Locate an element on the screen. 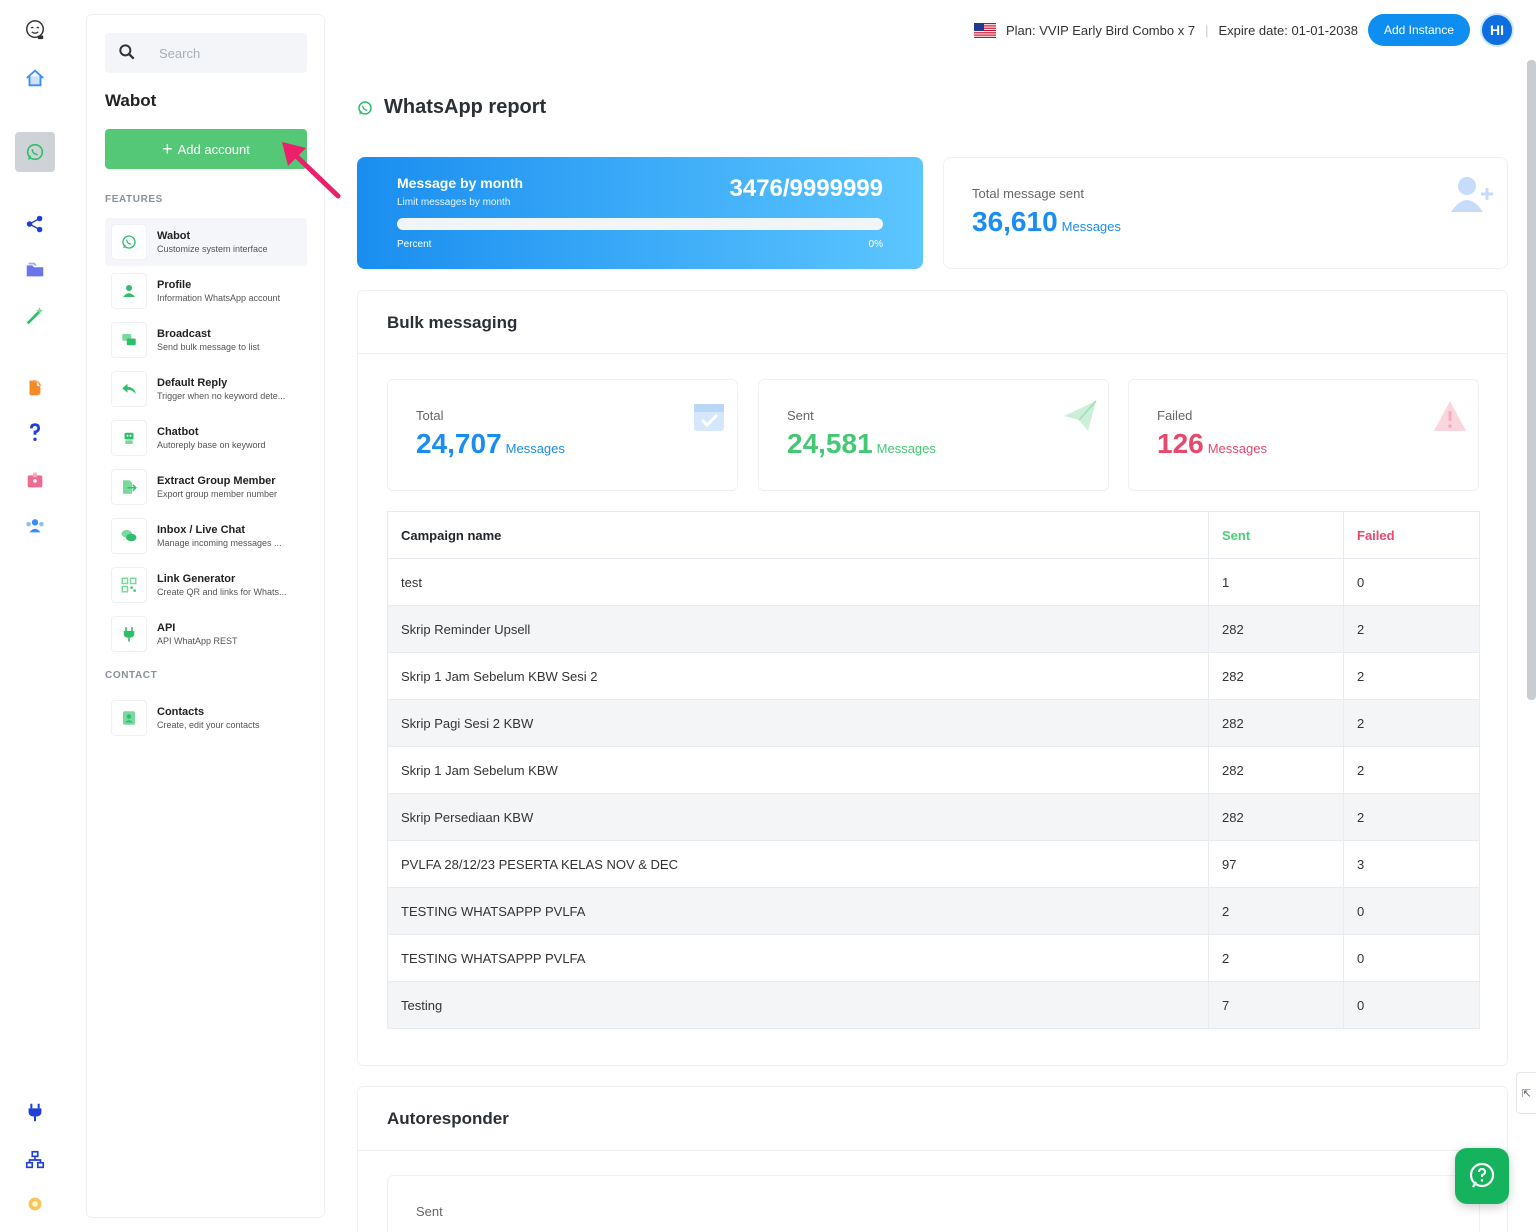 The image size is (1536, 1232). stat-value: 24,581 is located at coordinates (830, 443).